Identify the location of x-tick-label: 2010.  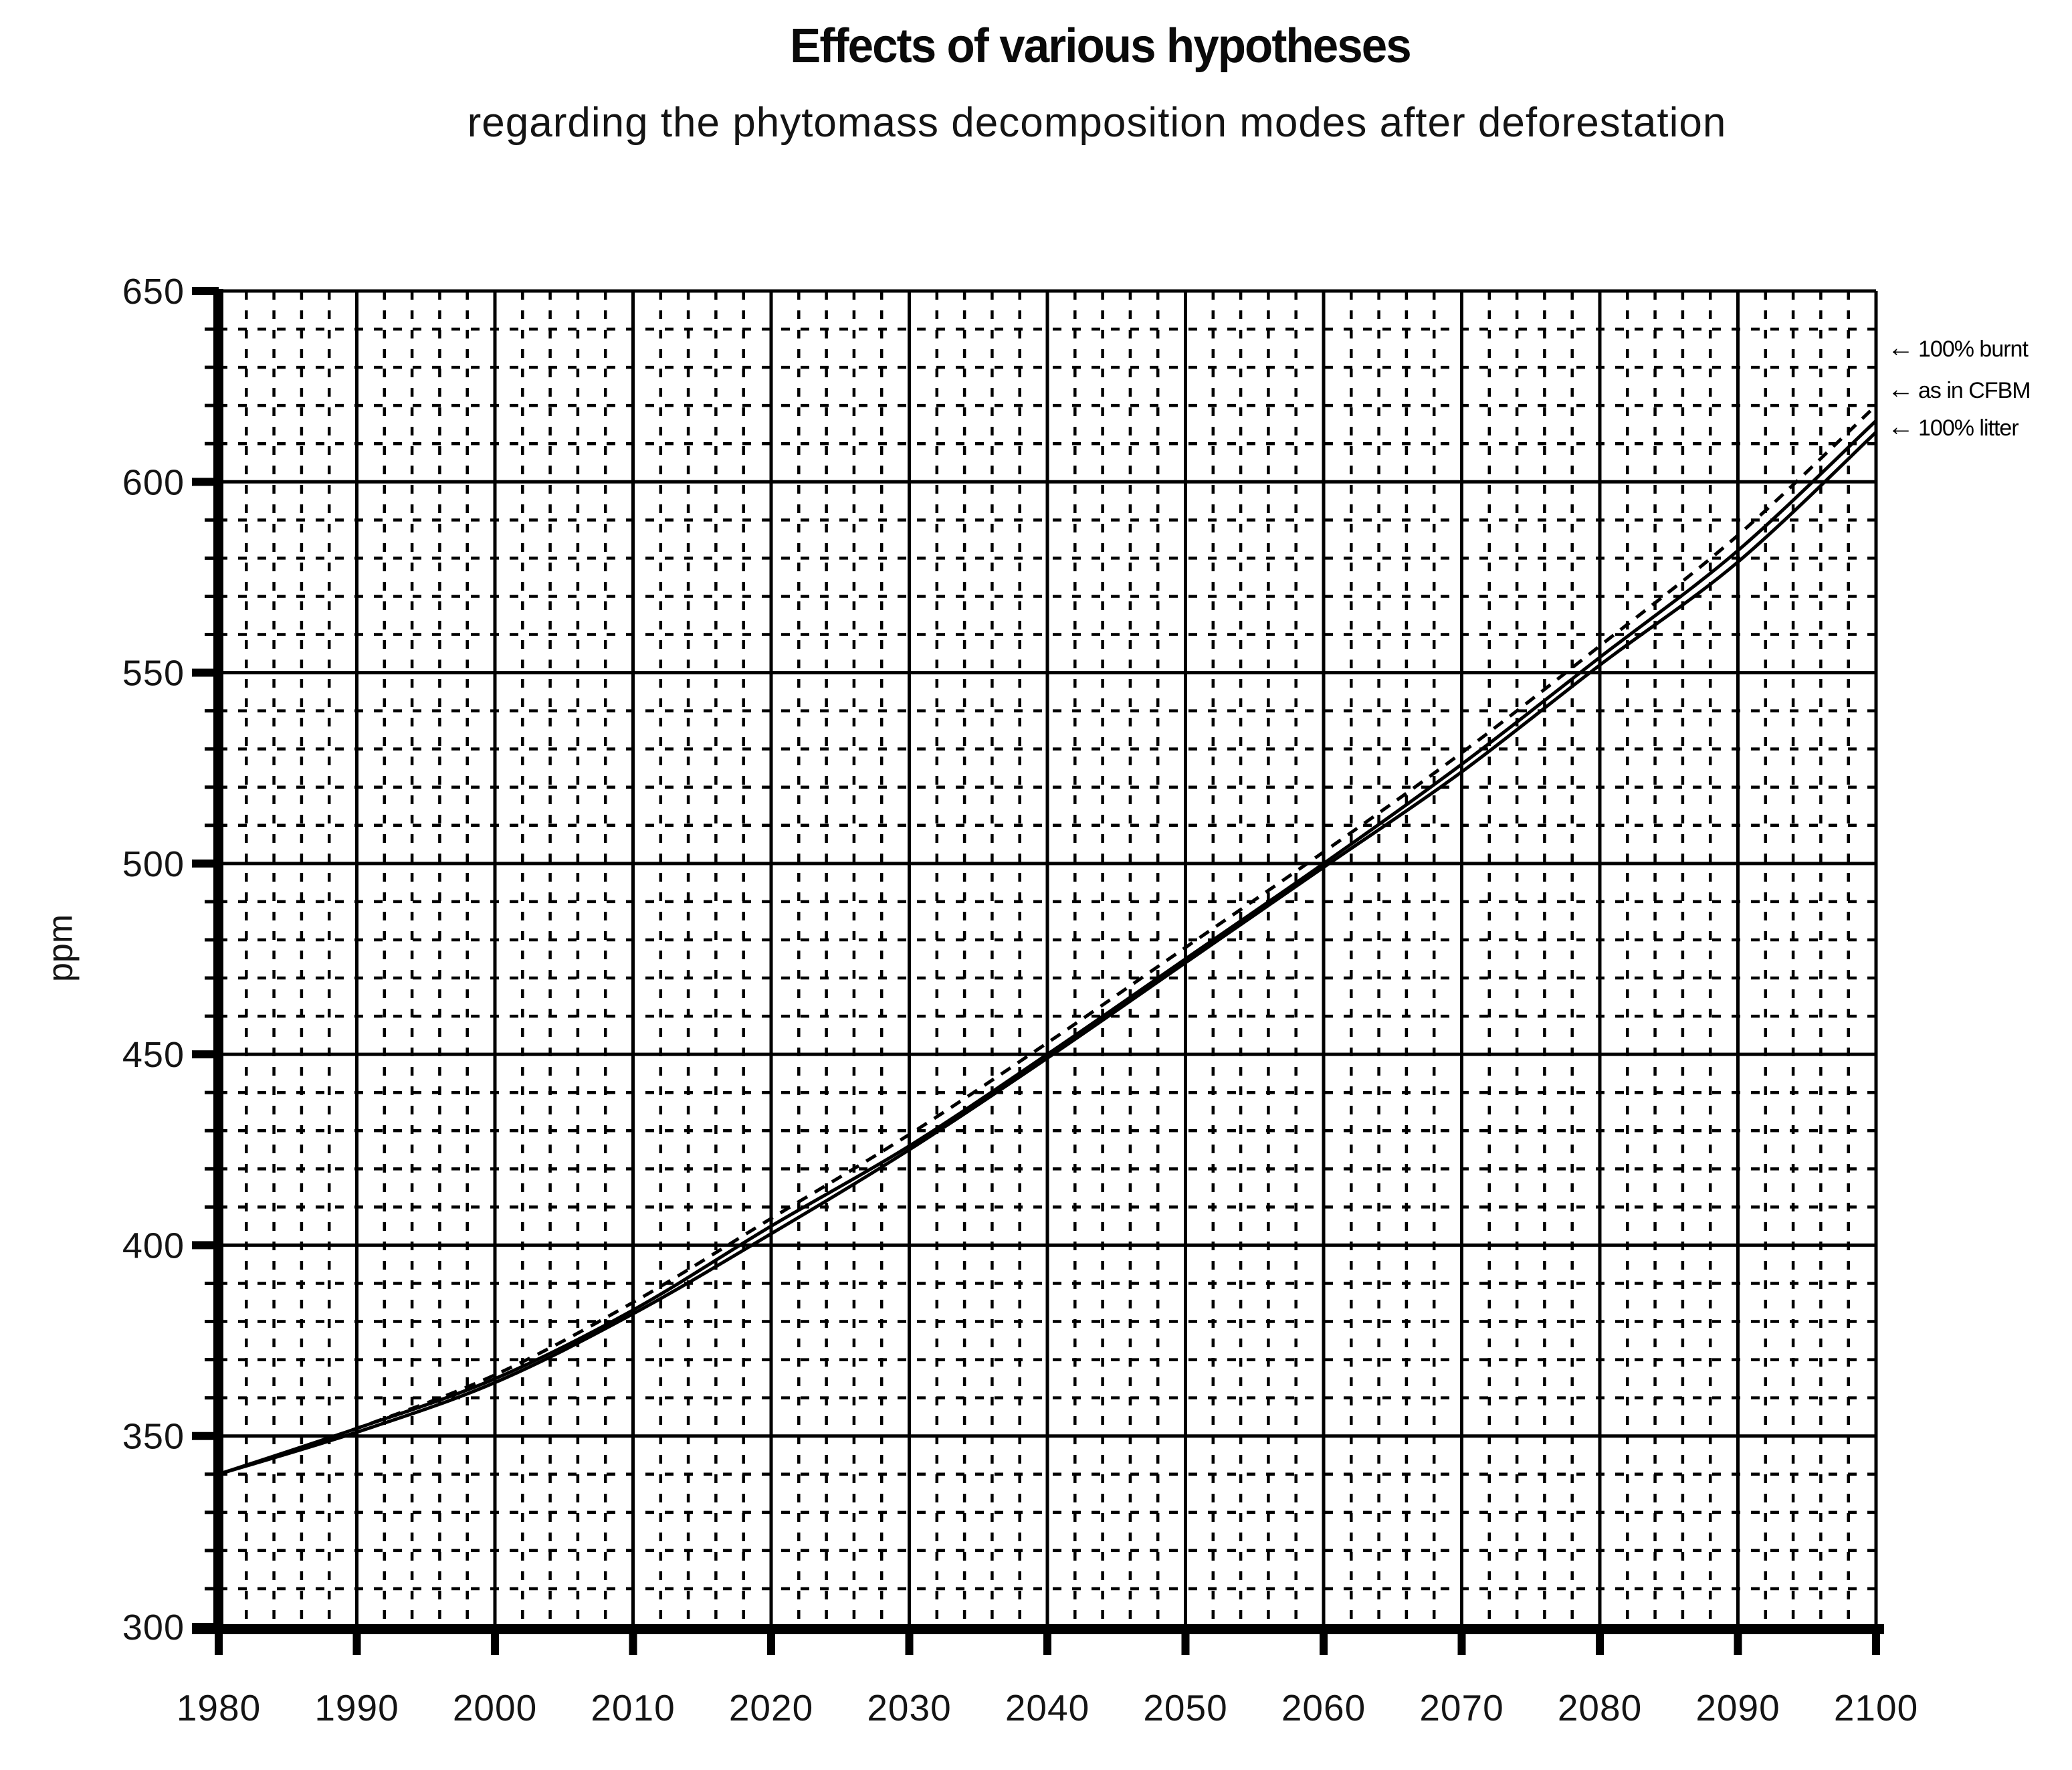
(633, 1708).